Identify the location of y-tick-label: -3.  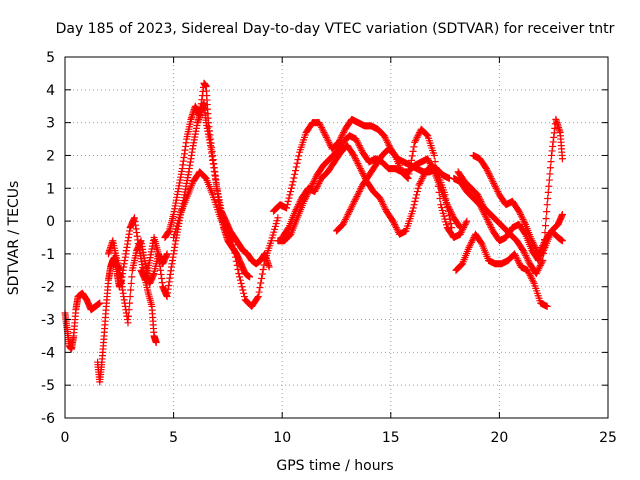
(48, 321).